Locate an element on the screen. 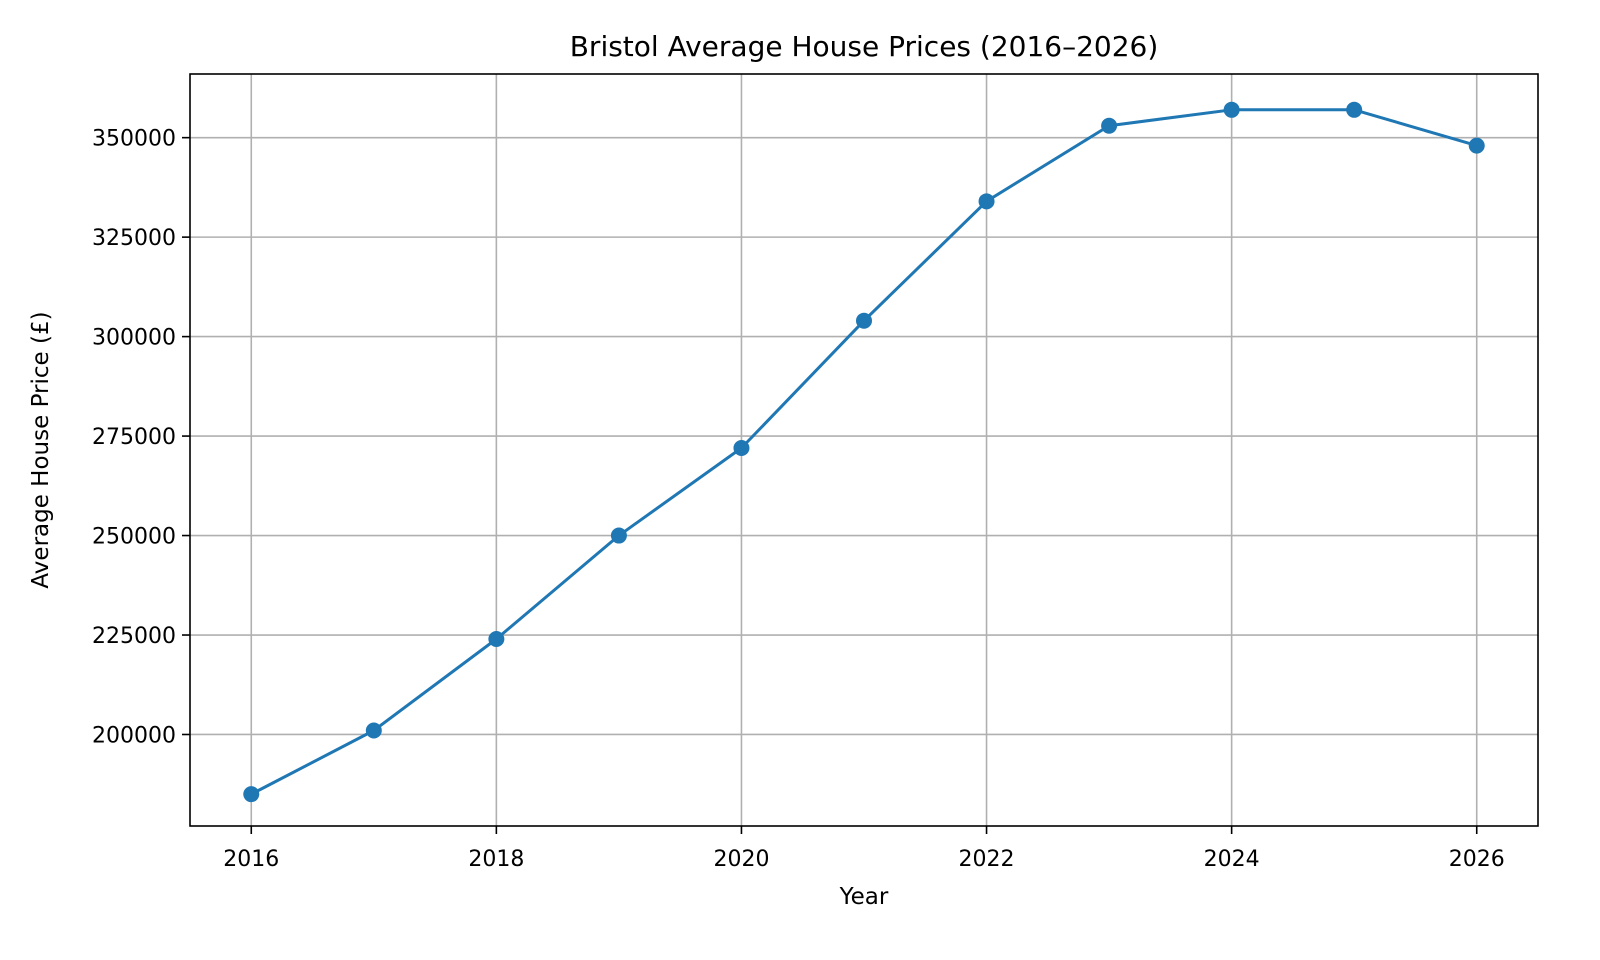 The image size is (1600, 960). y-tick-label: 200000 is located at coordinates (134, 735).